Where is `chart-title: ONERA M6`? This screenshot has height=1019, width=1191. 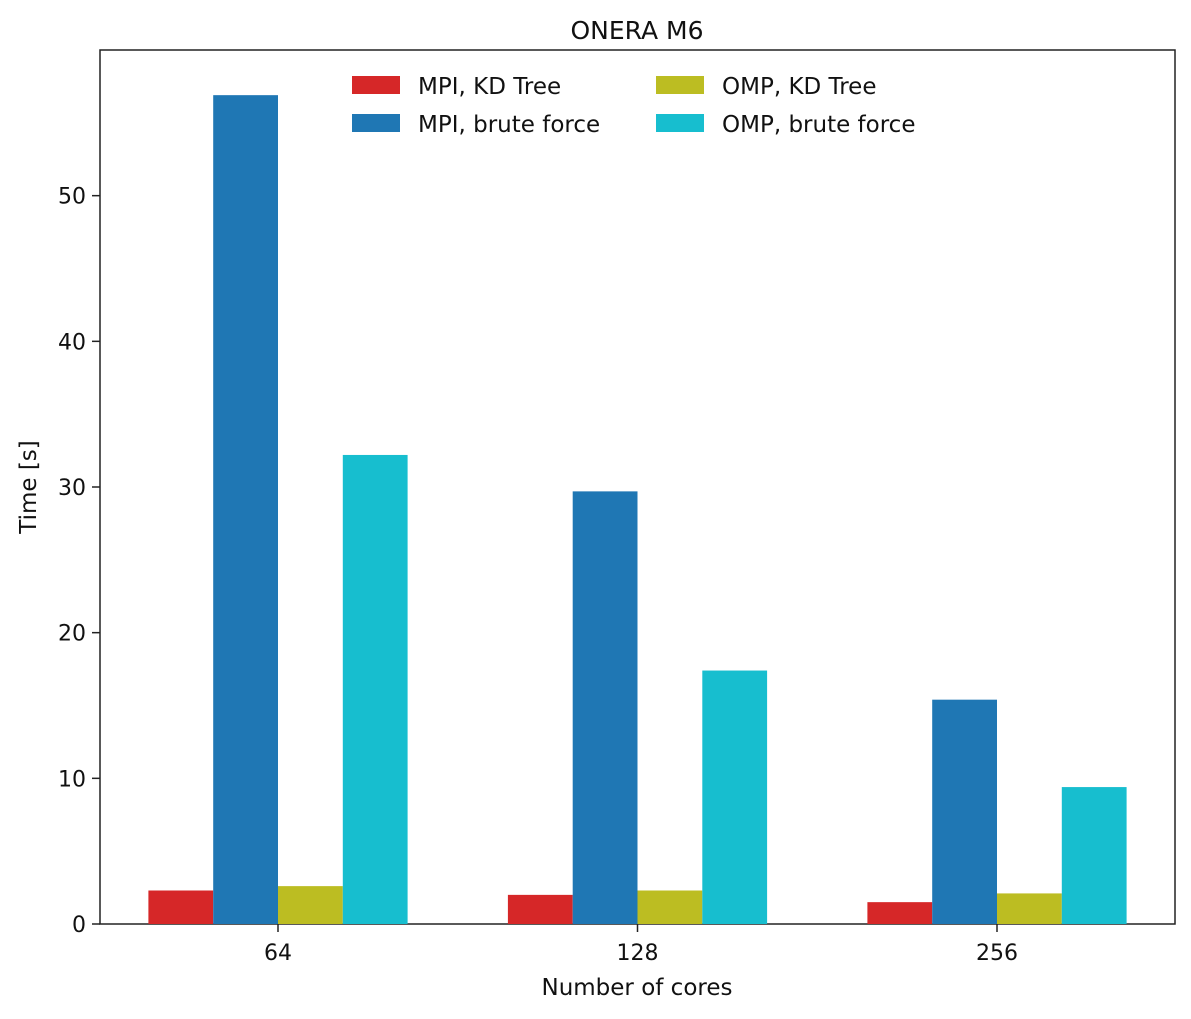
chart-title: ONERA M6 is located at coordinates (636, 30).